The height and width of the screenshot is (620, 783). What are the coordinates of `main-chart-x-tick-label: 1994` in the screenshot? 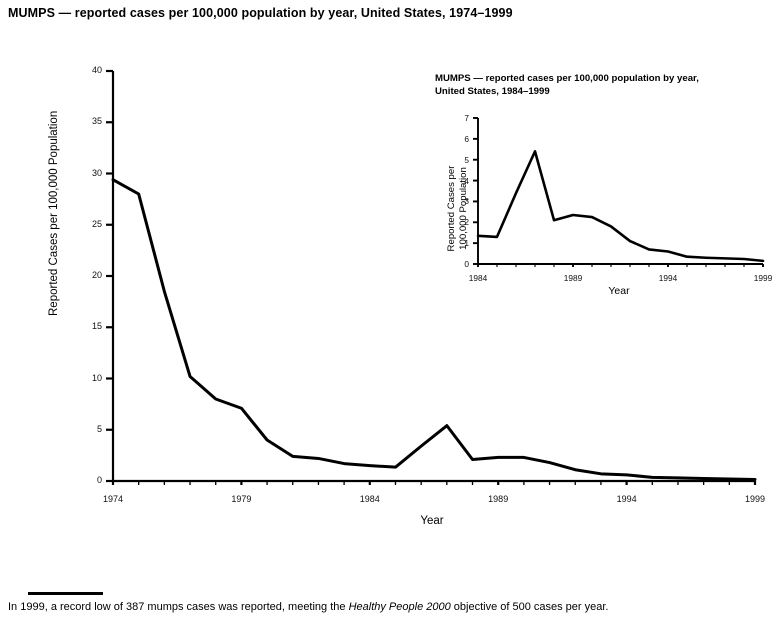 It's located at (626, 499).